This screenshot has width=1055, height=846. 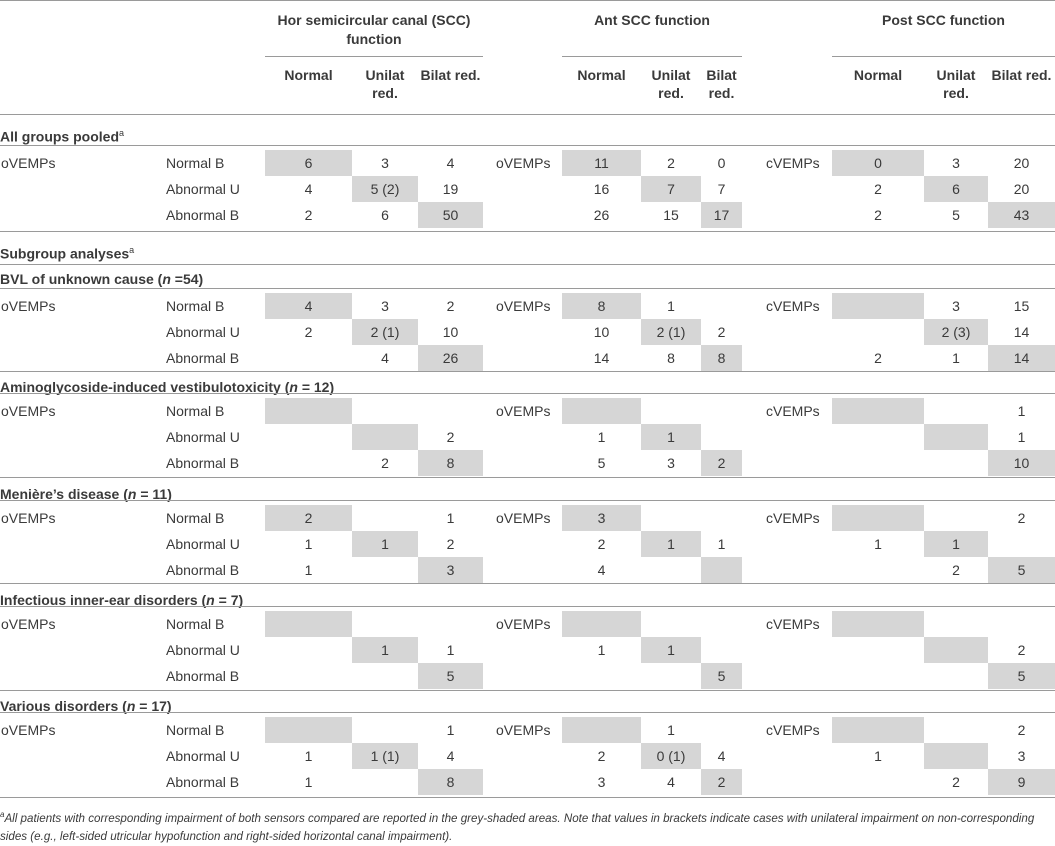 I want to click on value-cell: 11, so click(x=601, y=163).